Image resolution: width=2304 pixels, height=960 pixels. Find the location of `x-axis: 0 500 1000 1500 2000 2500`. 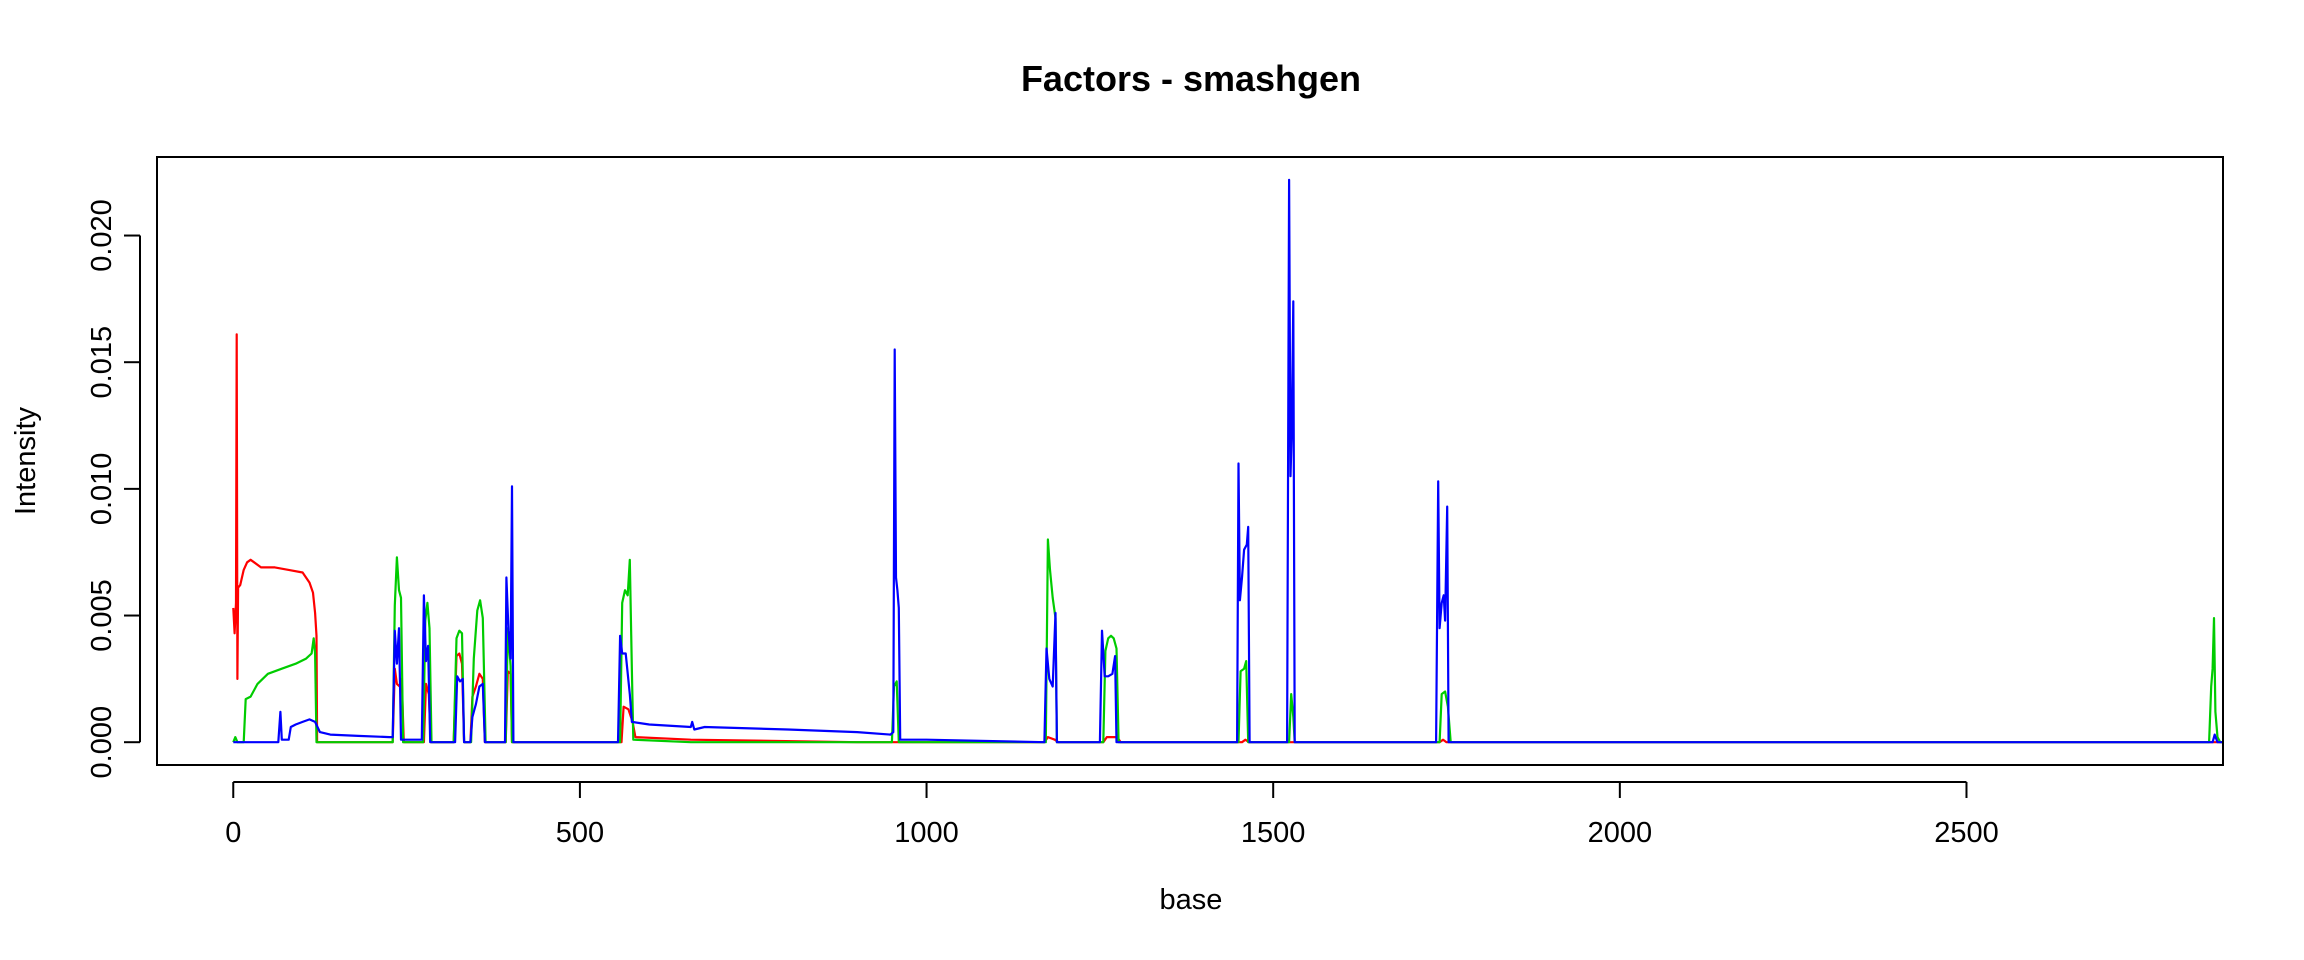

x-axis: 0 500 1000 1500 2000 2500 is located at coordinates (1112, 815).